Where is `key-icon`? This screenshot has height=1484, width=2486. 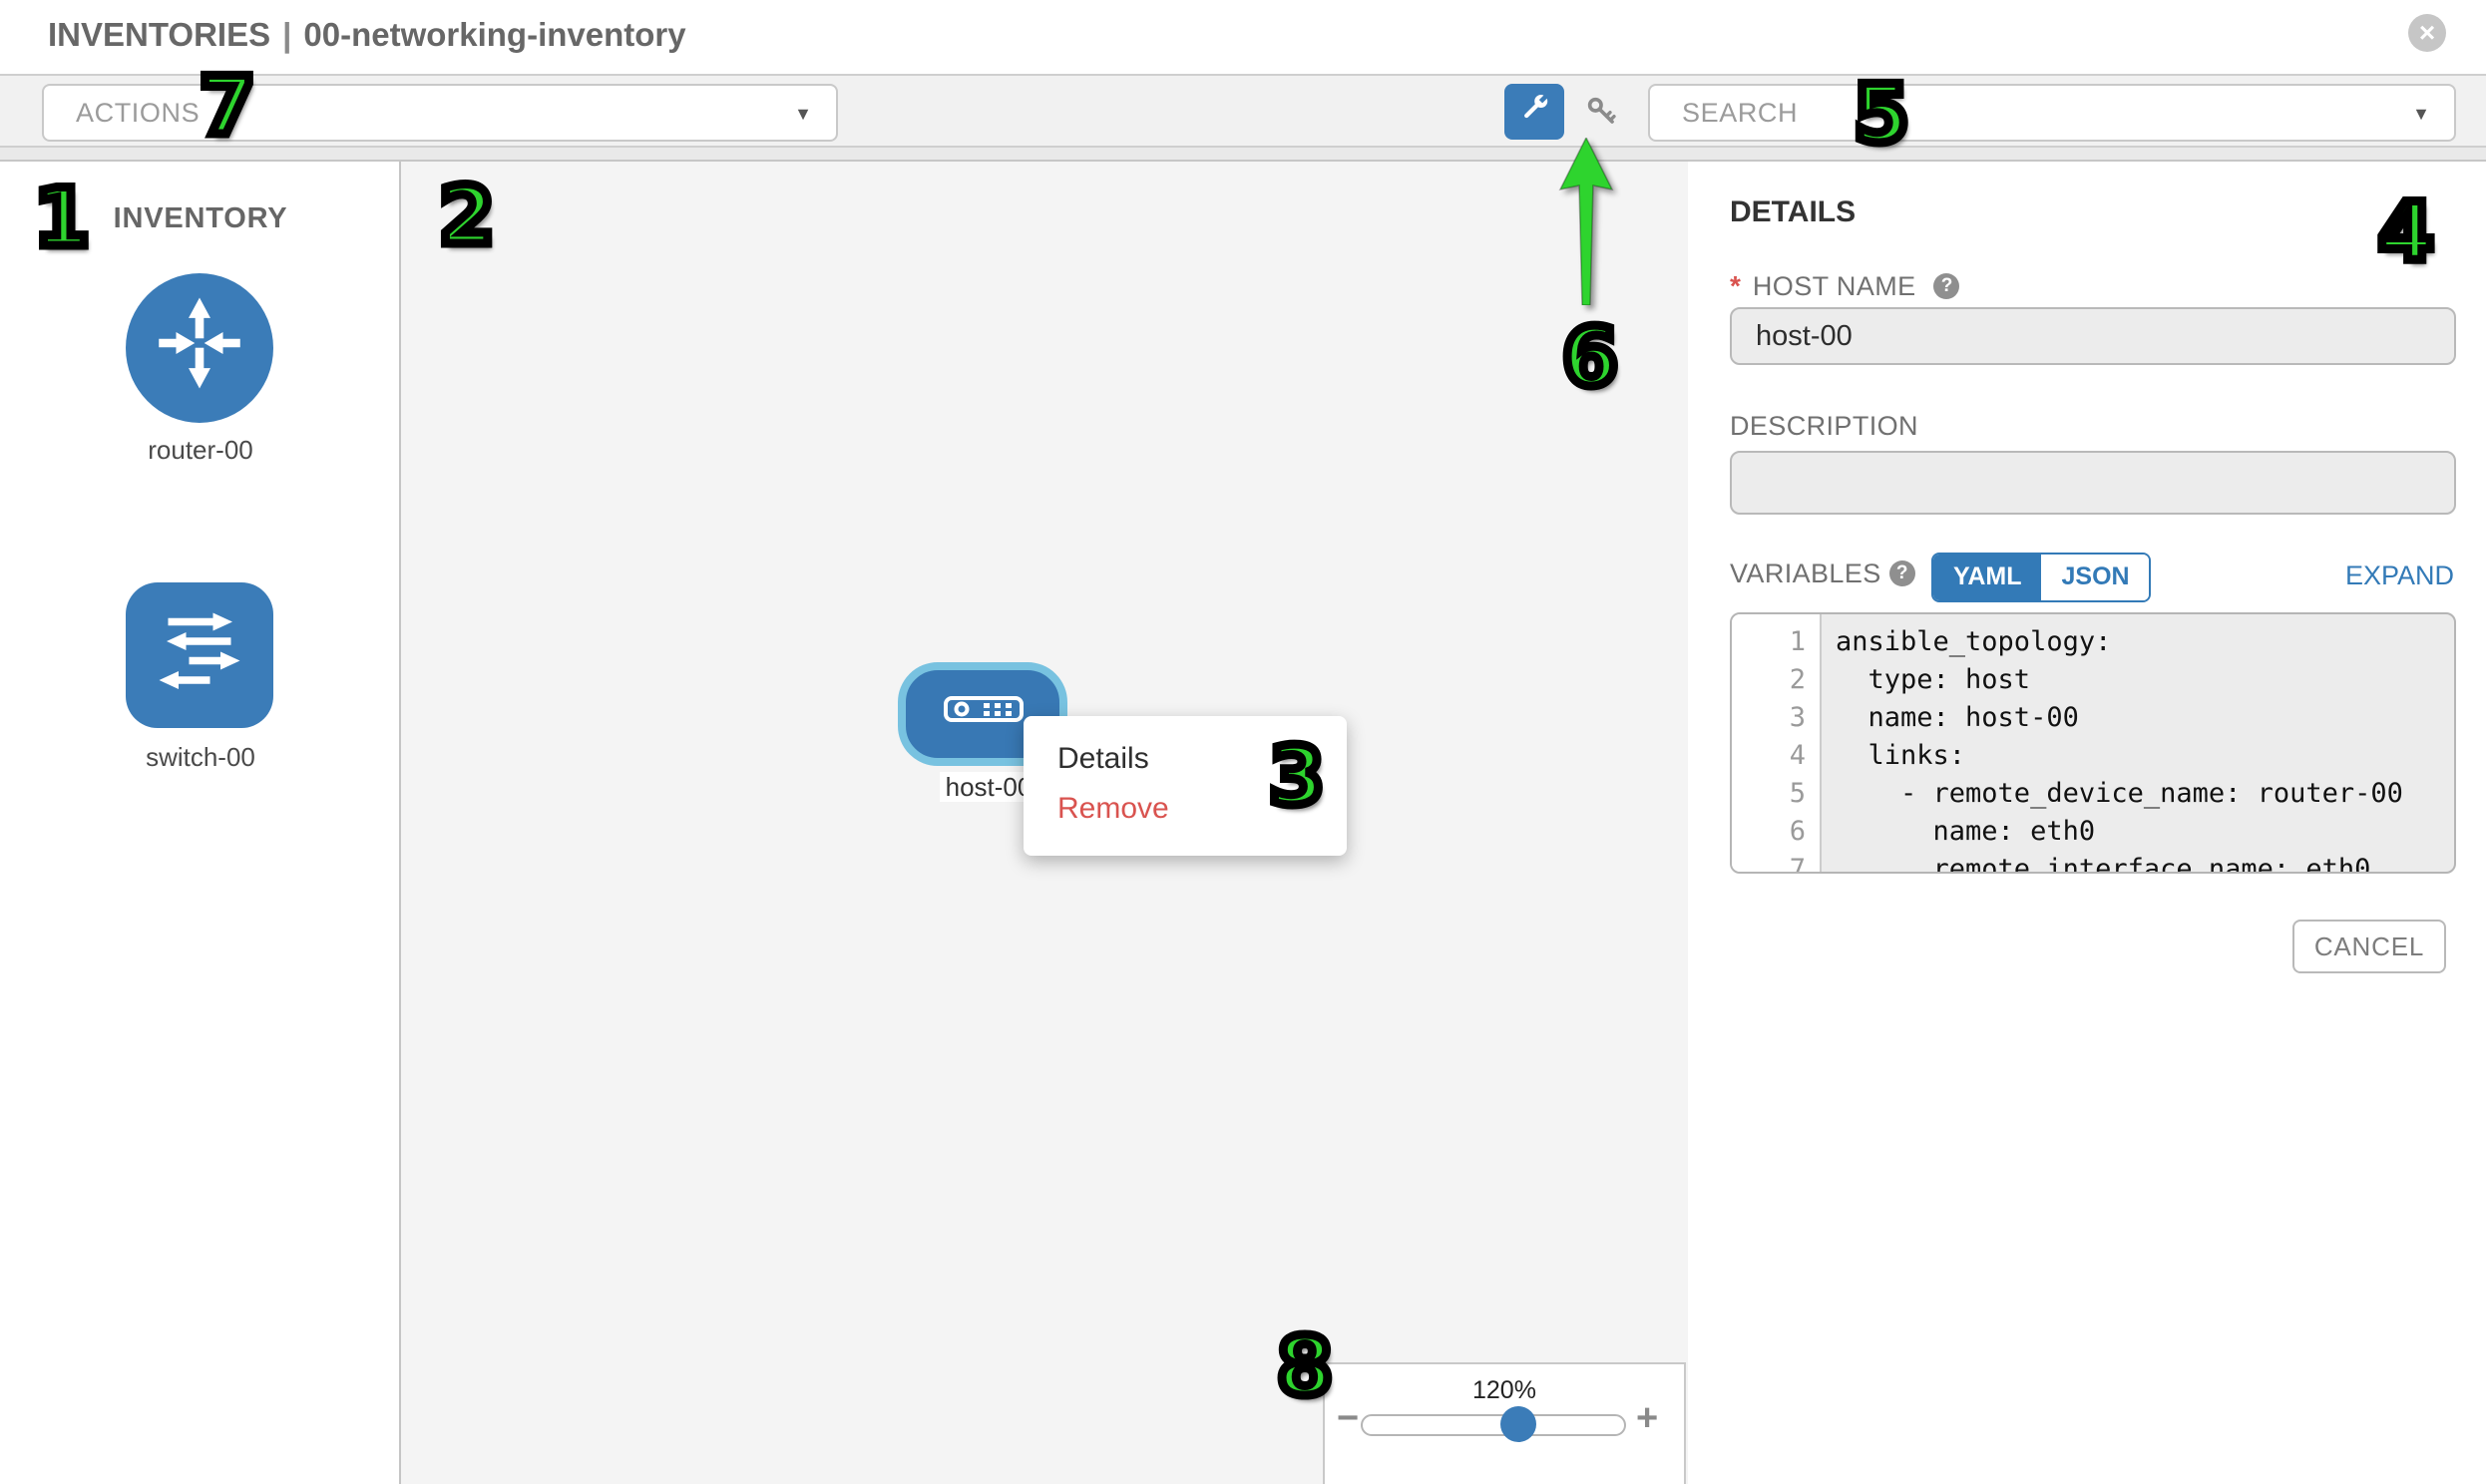 key-icon is located at coordinates (1602, 118).